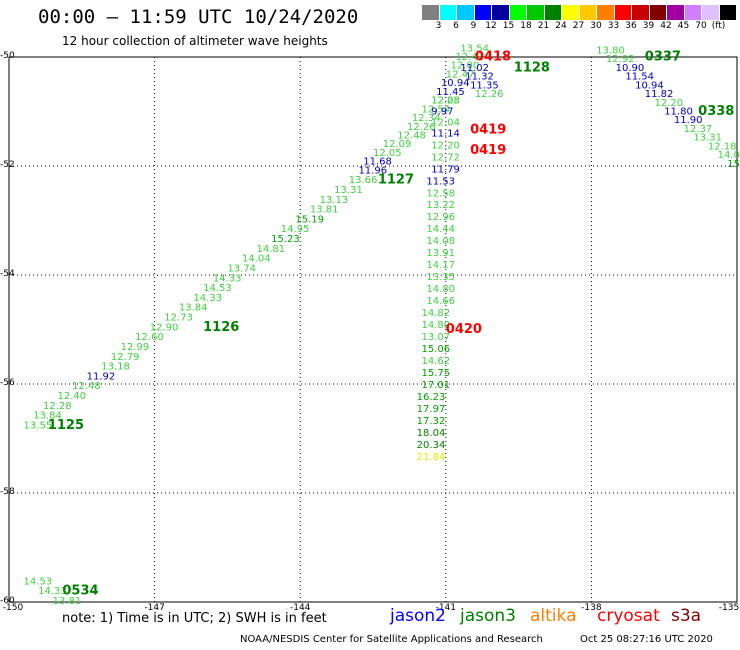  I want to click on swh-value: 13.07, so click(436, 337).